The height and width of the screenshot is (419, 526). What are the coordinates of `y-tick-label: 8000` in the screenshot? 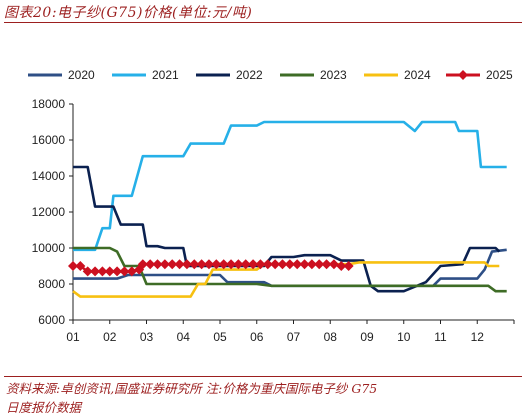 It's located at (51, 284).